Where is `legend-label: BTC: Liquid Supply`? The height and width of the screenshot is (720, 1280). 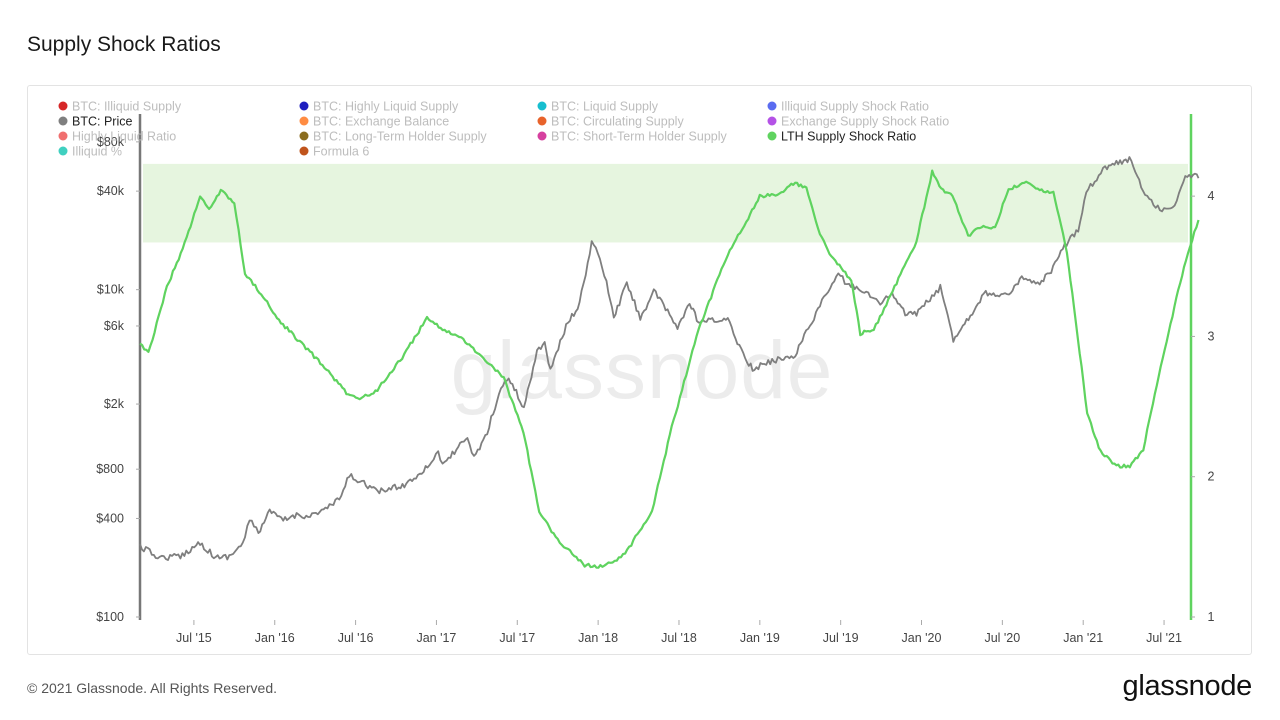
legend-label: BTC: Liquid Supply is located at coordinates (605, 107).